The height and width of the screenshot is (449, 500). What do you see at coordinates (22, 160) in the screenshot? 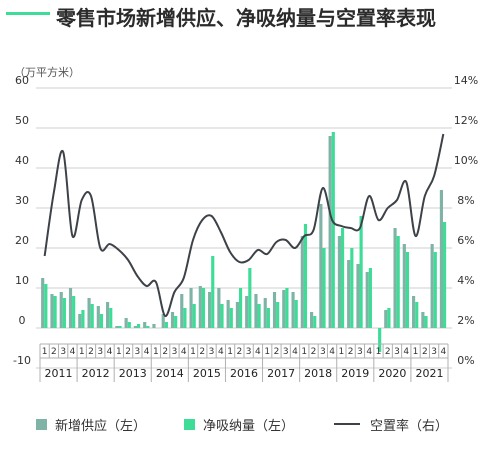
I see `y-tick-label: 40` at bounding box center [22, 160].